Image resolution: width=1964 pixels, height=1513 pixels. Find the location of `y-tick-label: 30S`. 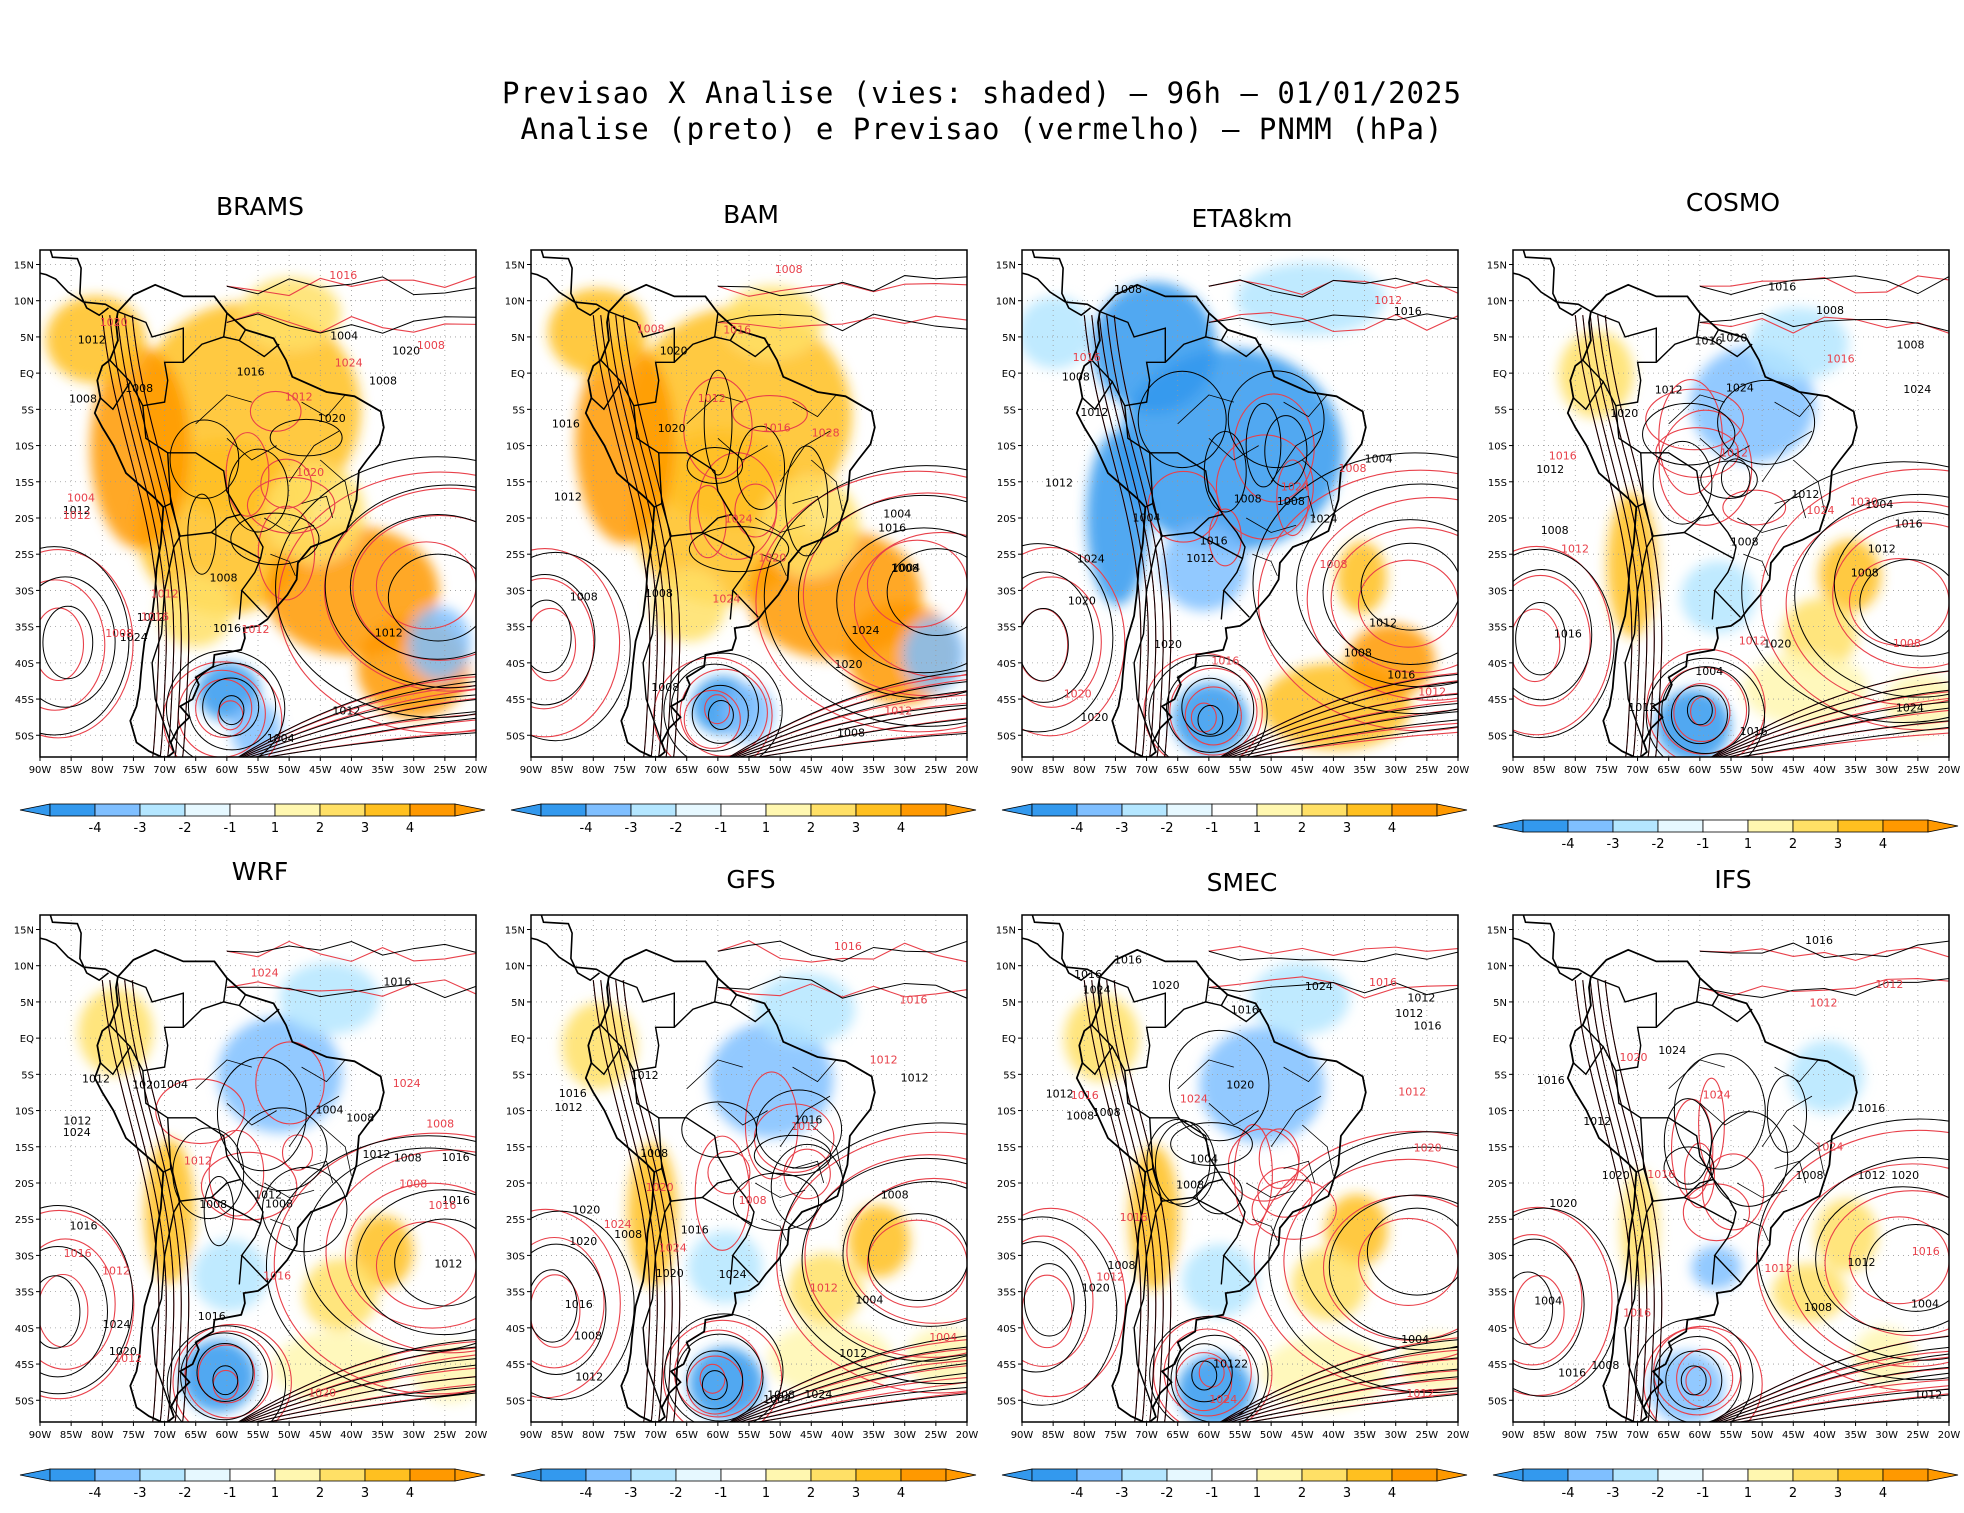

y-tick-label: 30S is located at coordinates (1497, 591).